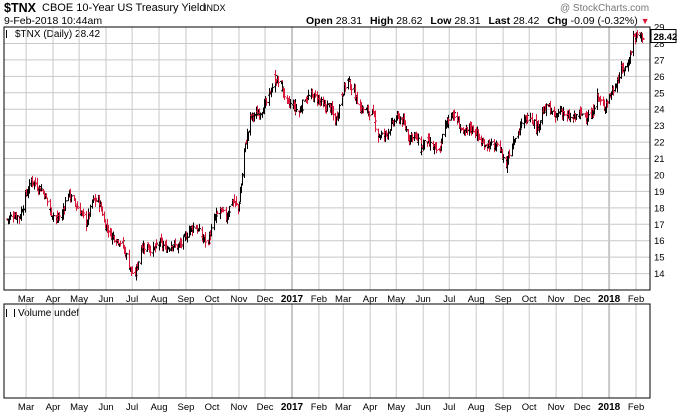 The height and width of the screenshot is (412, 680). I want to click on high-value: 28.62, so click(409, 21).